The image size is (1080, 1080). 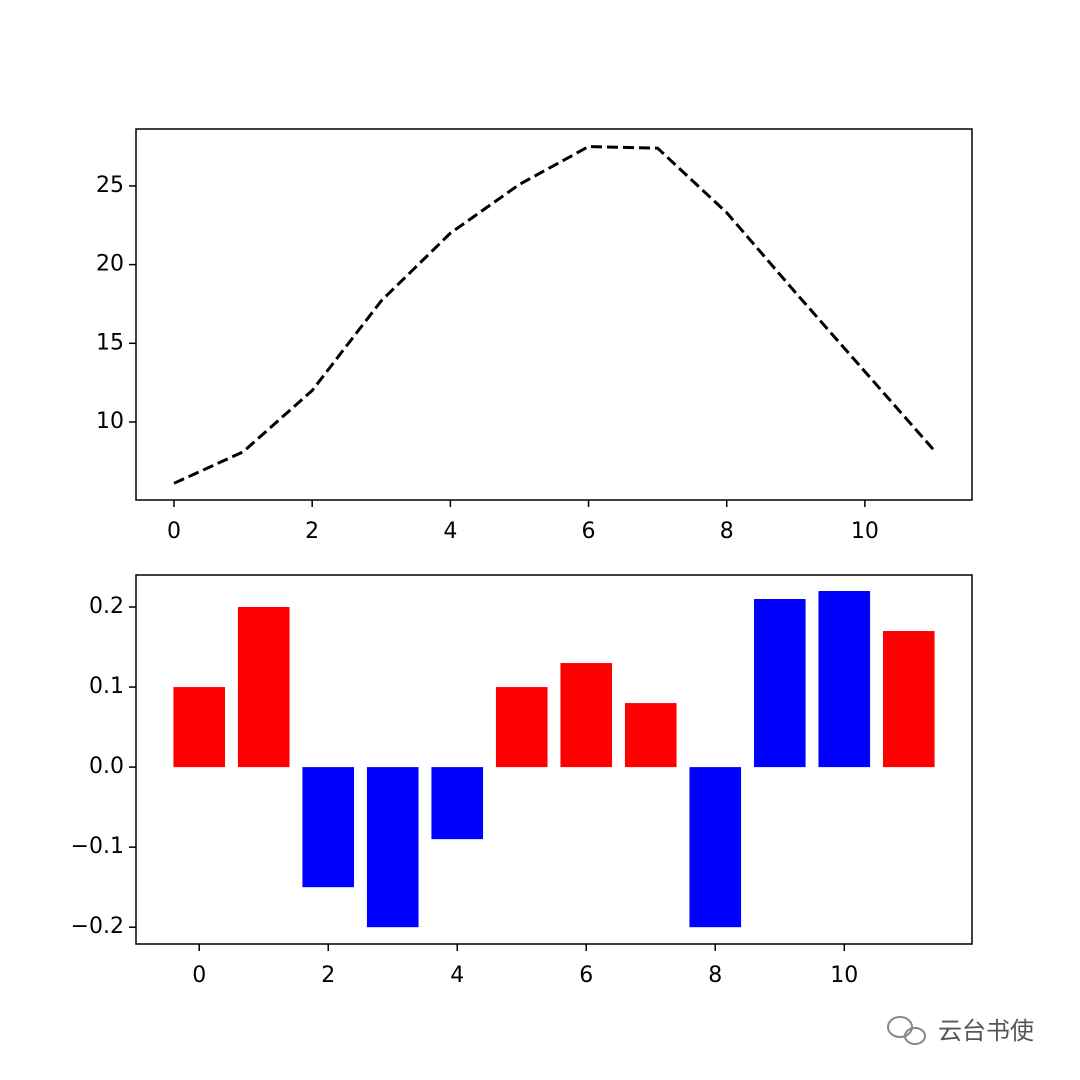 I want to click on y-tick-label: −0.1, so click(x=97, y=846).